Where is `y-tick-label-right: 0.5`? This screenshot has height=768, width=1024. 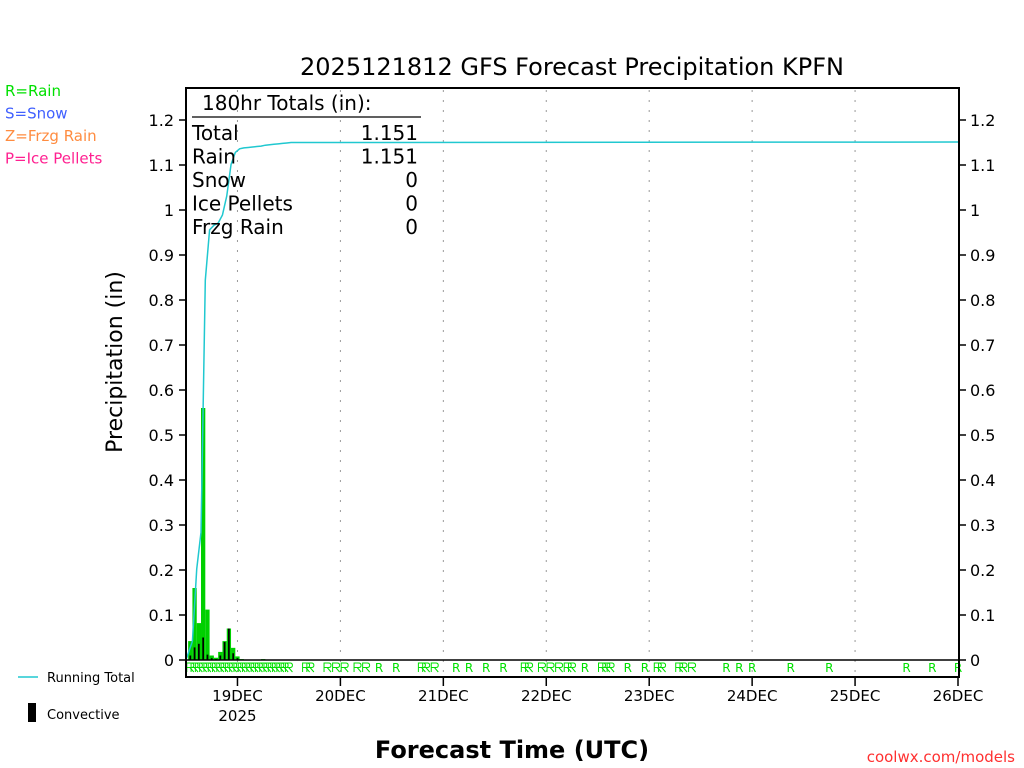
y-tick-label-right: 0.5 is located at coordinates (982, 435).